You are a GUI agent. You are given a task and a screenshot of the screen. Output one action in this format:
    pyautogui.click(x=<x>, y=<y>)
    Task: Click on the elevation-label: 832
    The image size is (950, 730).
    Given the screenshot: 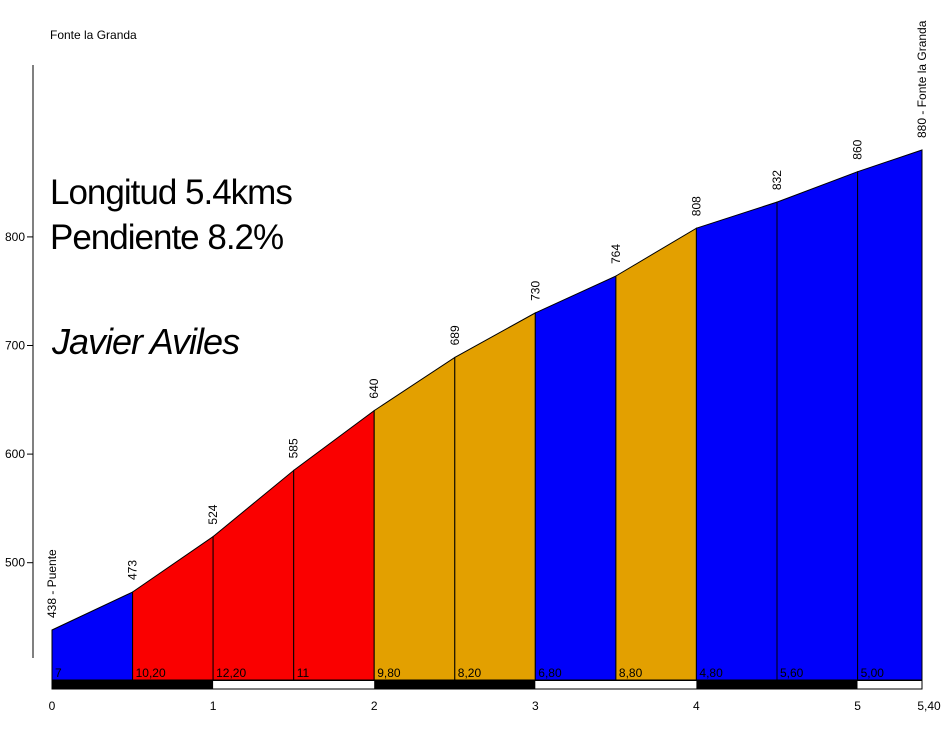 What is the action you would take?
    pyautogui.click(x=777, y=180)
    